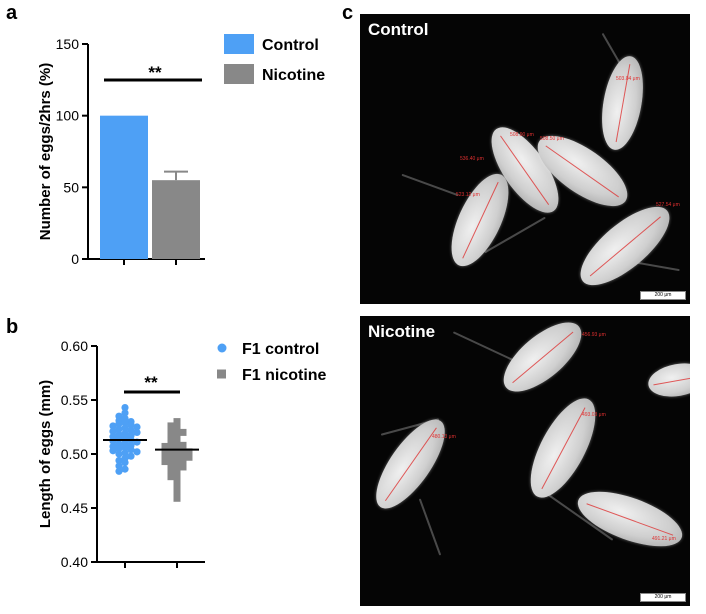  I want to click on panel-letter-b: b, so click(12, 327).